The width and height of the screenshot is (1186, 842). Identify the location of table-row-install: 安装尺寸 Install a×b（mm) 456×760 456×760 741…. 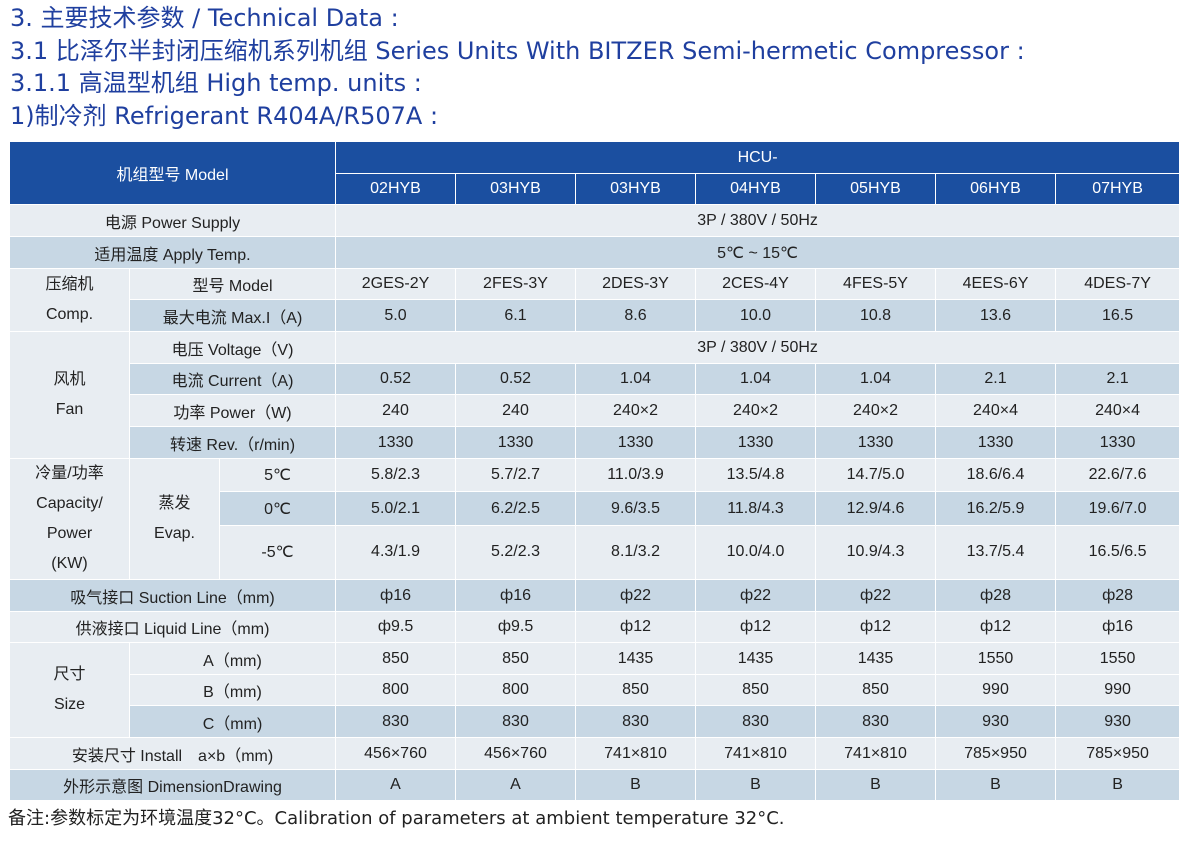
(594, 753).